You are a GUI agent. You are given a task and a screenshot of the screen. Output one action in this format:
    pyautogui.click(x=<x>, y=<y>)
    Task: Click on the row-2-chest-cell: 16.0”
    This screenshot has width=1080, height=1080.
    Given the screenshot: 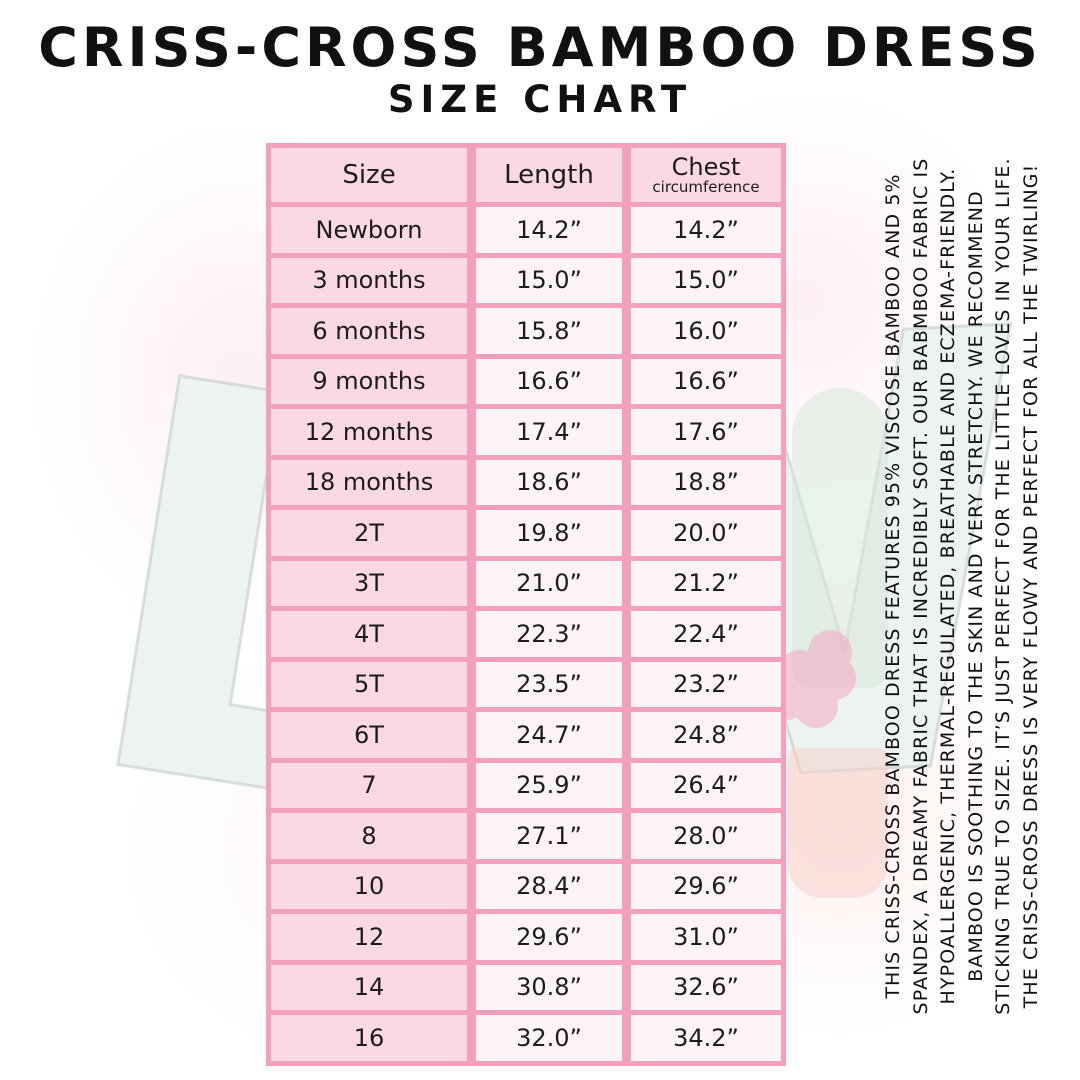 What is the action you would take?
    pyautogui.click(x=706, y=331)
    